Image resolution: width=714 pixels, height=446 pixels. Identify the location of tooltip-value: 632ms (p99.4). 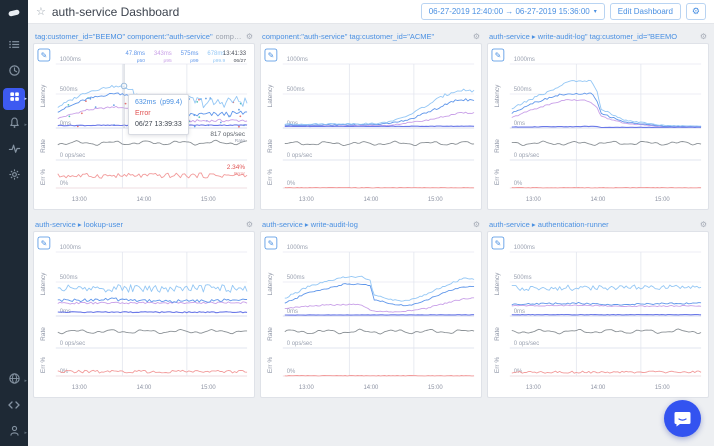
(159, 102).